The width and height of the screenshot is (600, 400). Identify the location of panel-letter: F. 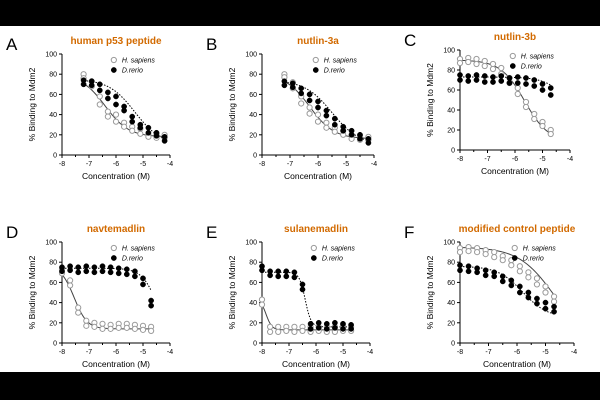
(409, 232).